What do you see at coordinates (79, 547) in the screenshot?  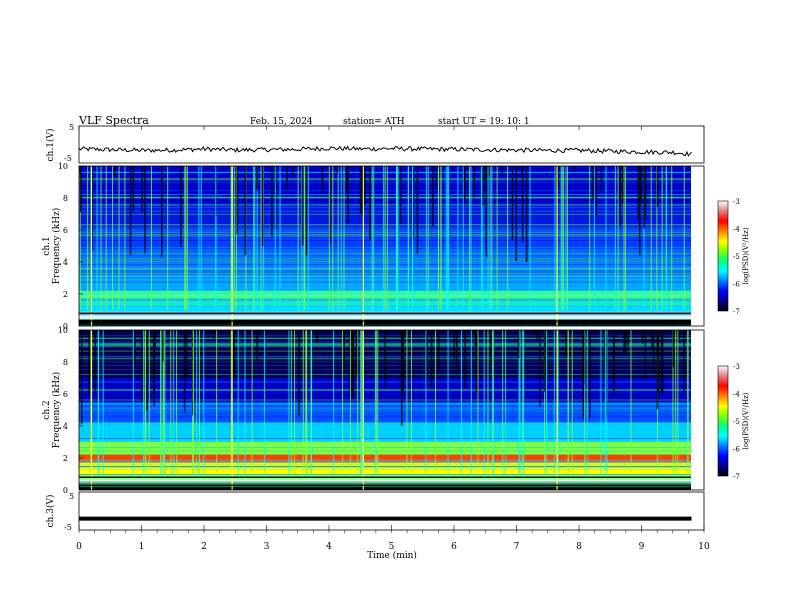 I see `time-tick-label: 0` at bounding box center [79, 547].